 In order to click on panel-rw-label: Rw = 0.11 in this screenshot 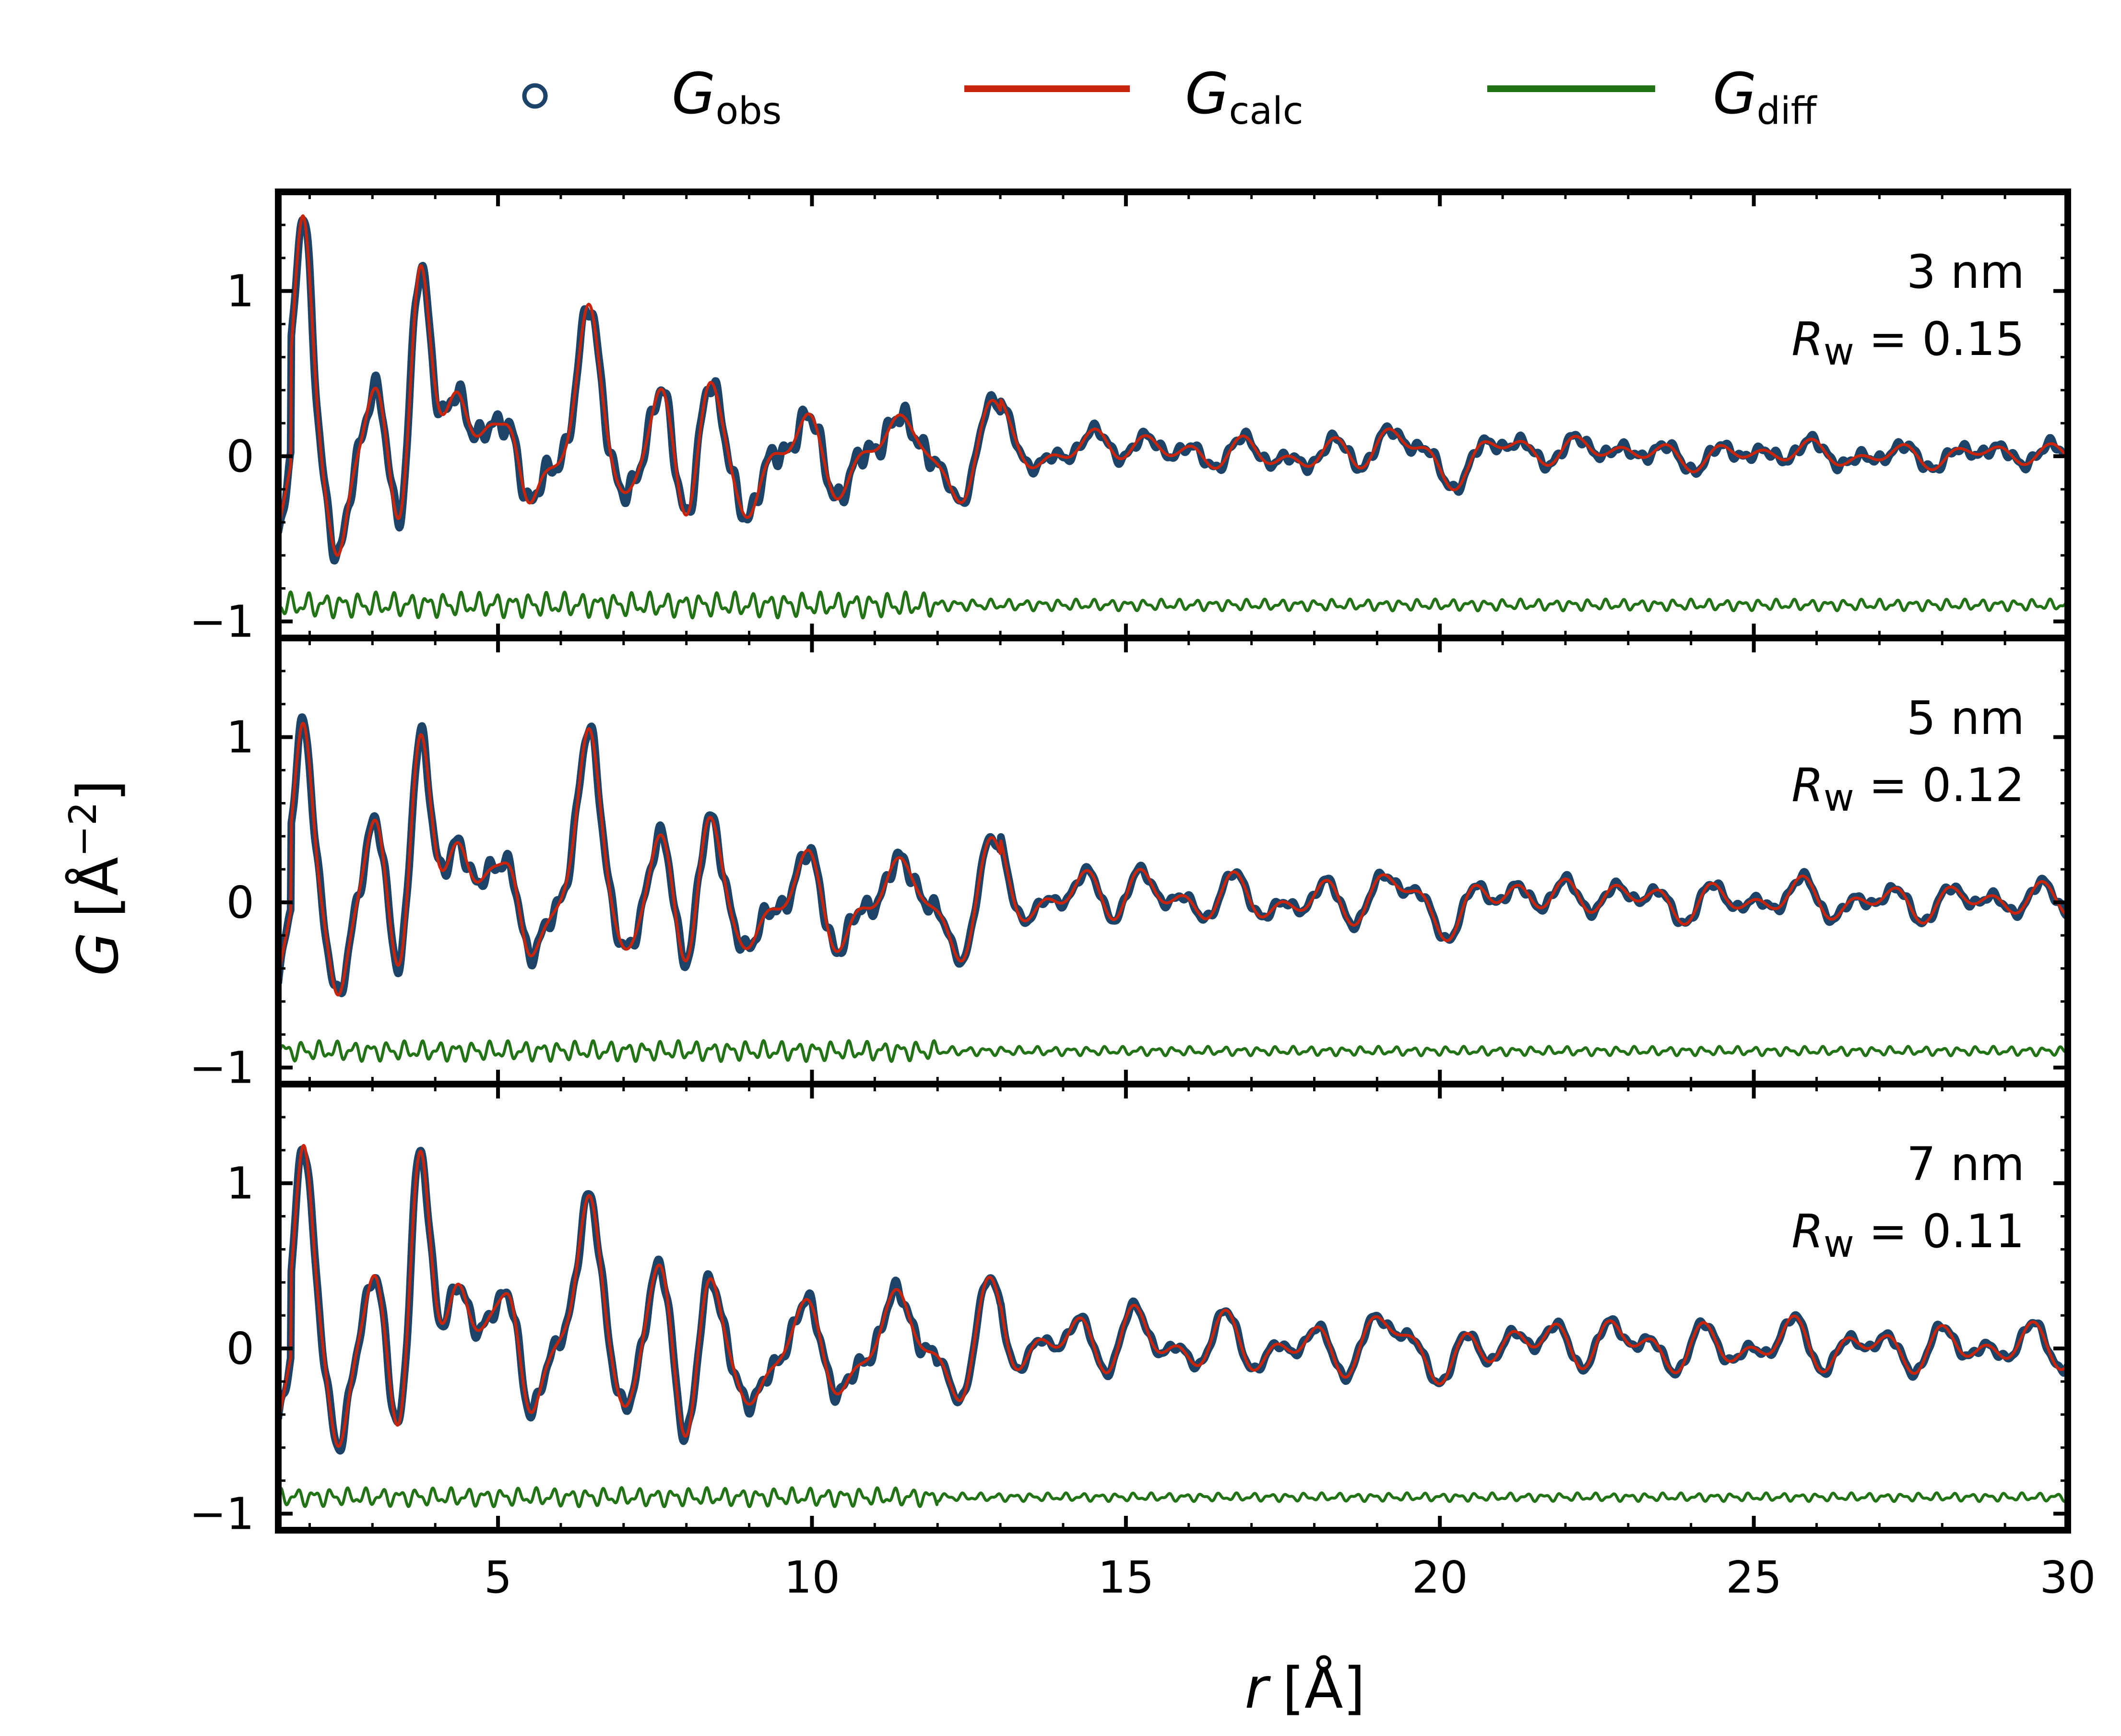, I will do `click(1908, 1235)`.